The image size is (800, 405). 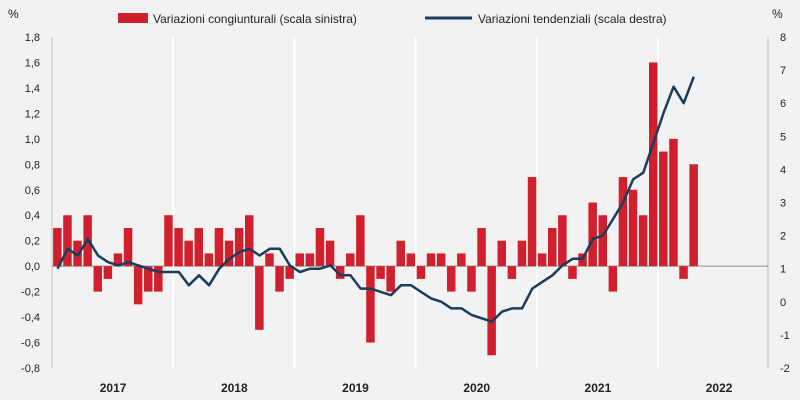 I want to click on y-left-tick: 1,0, so click(x=32, y=140).